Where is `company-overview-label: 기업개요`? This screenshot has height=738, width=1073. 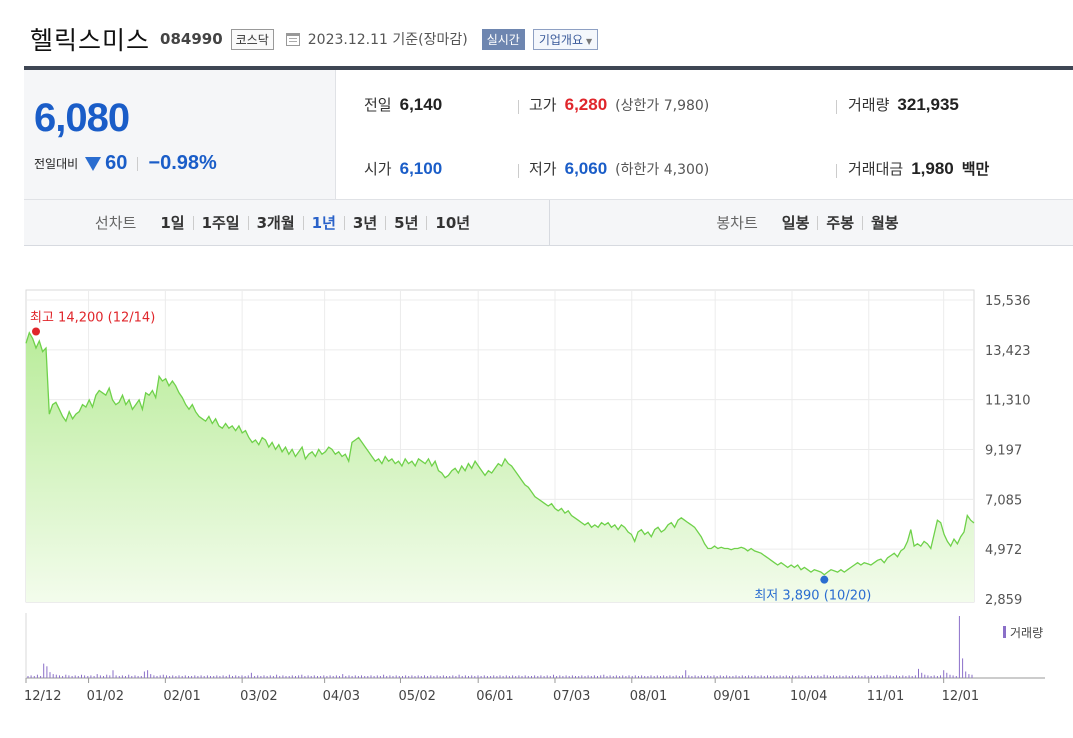 company-overview-label: 기업개요 is located at coordinates (560, 39).